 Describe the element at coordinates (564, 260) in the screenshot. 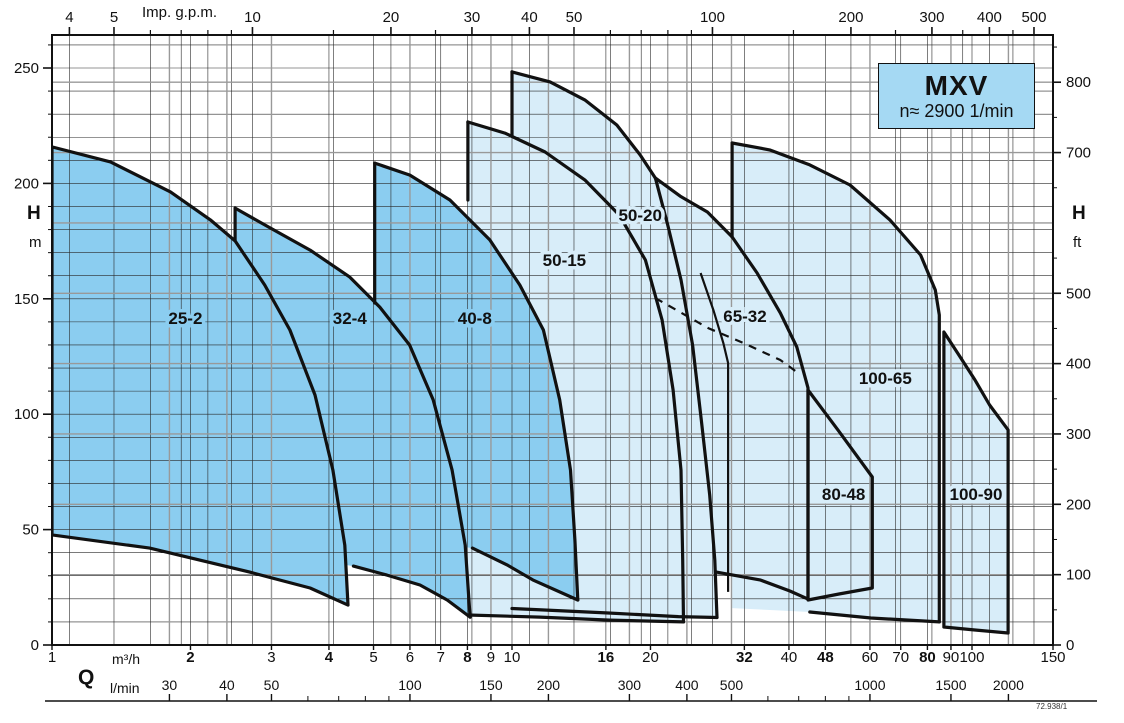

I see `envelope-50-15-label: 50-15` at that location.